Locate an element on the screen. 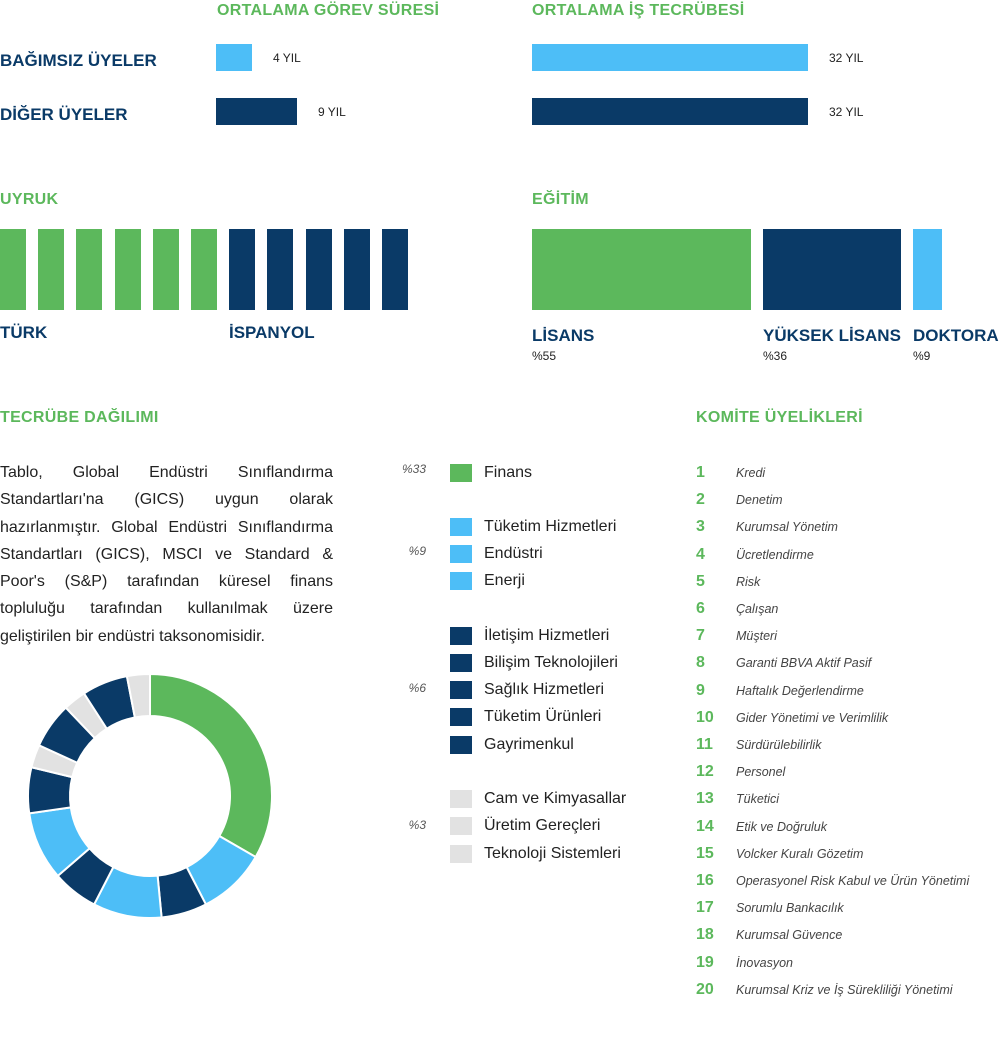 The width and height of the screenshot is (1000, 1040). committee-label: Personel is located at coordinates (761, 772).